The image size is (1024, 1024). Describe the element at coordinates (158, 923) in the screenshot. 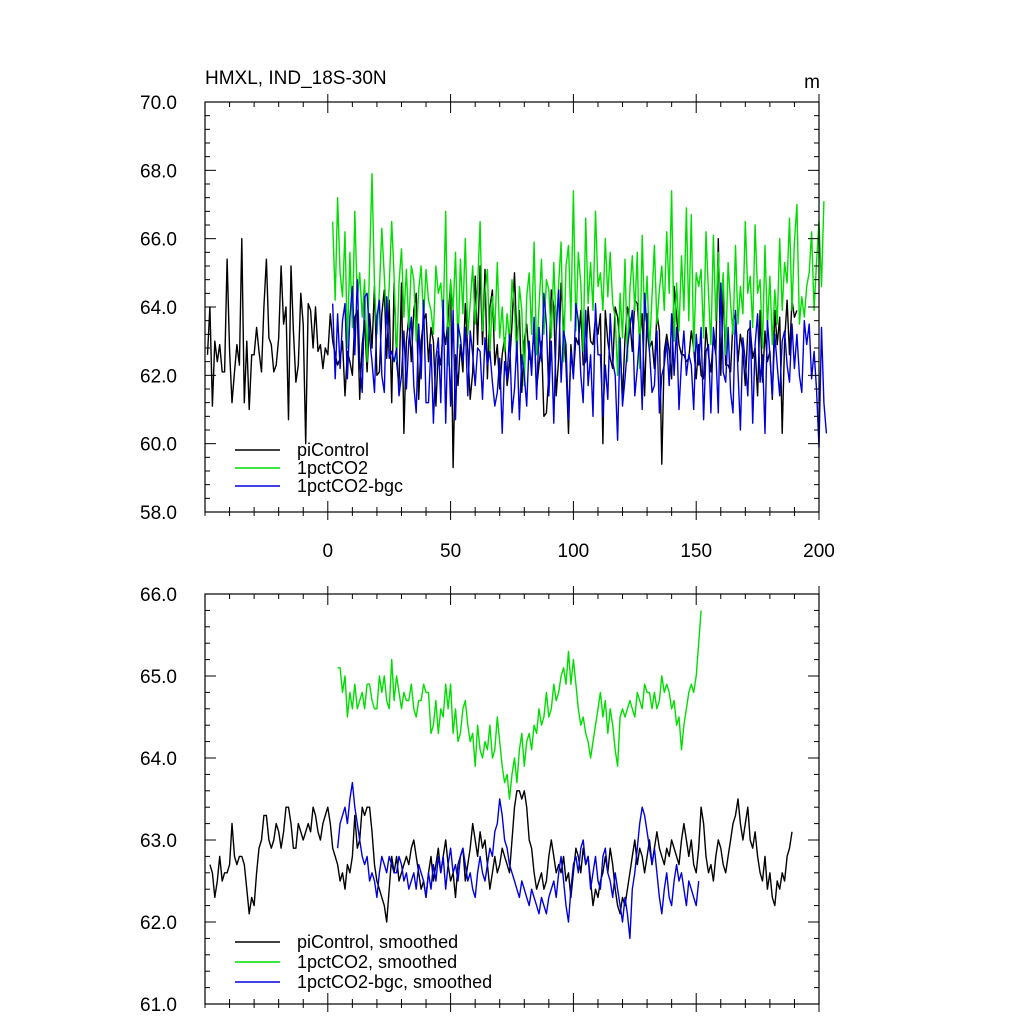

I see `y-tick-label-1-1: 62.0` at that location.